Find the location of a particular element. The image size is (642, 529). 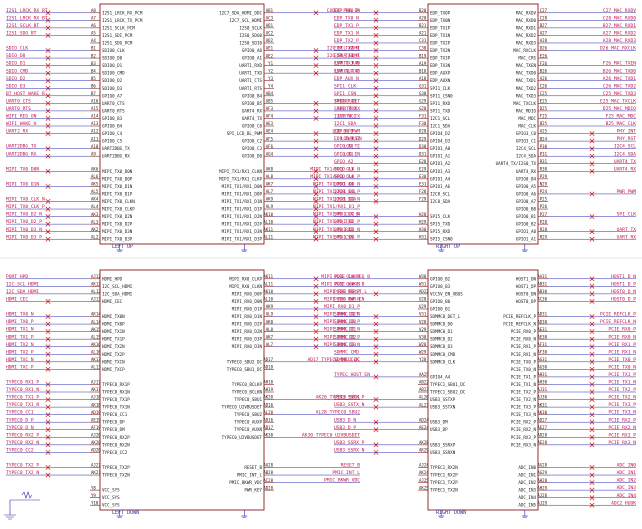

net-label: PCIE_RX1_P is located at coordinates (622, 345).